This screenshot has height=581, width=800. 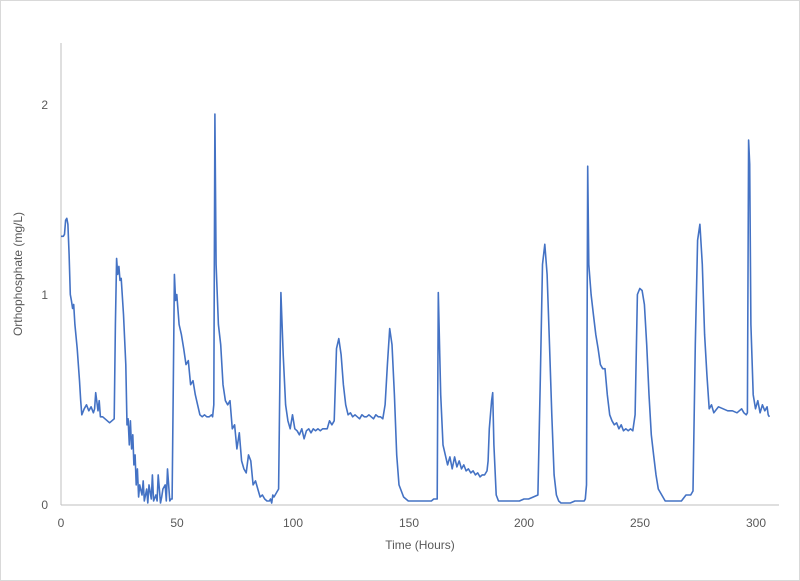 What do you see at coordinates (293, 523) in the screenshot?
I see `x-tick-label-100: 100` at bounding box center [293, 523].